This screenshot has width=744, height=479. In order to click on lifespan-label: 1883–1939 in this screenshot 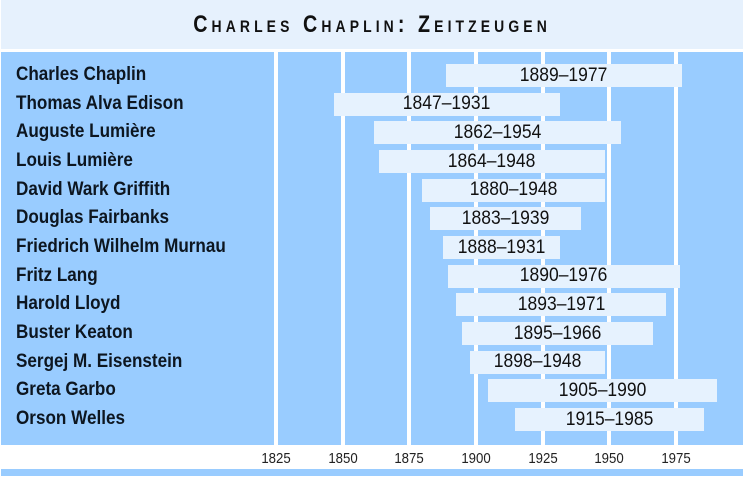, I will do `click(505, 218)`.